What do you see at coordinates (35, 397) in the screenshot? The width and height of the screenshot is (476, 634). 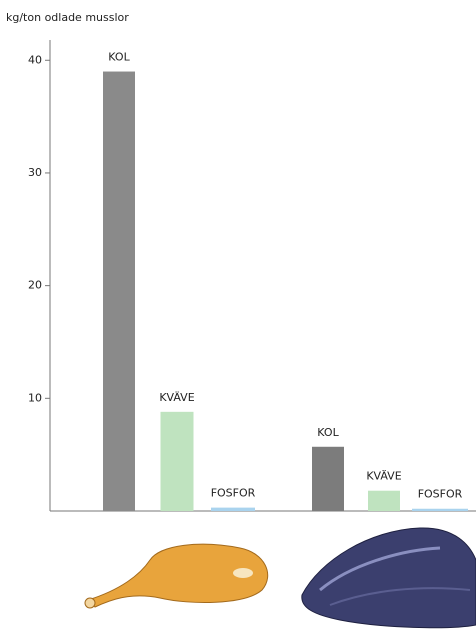 I see `y-tick-label: 10` at bounding box center [35, 397].